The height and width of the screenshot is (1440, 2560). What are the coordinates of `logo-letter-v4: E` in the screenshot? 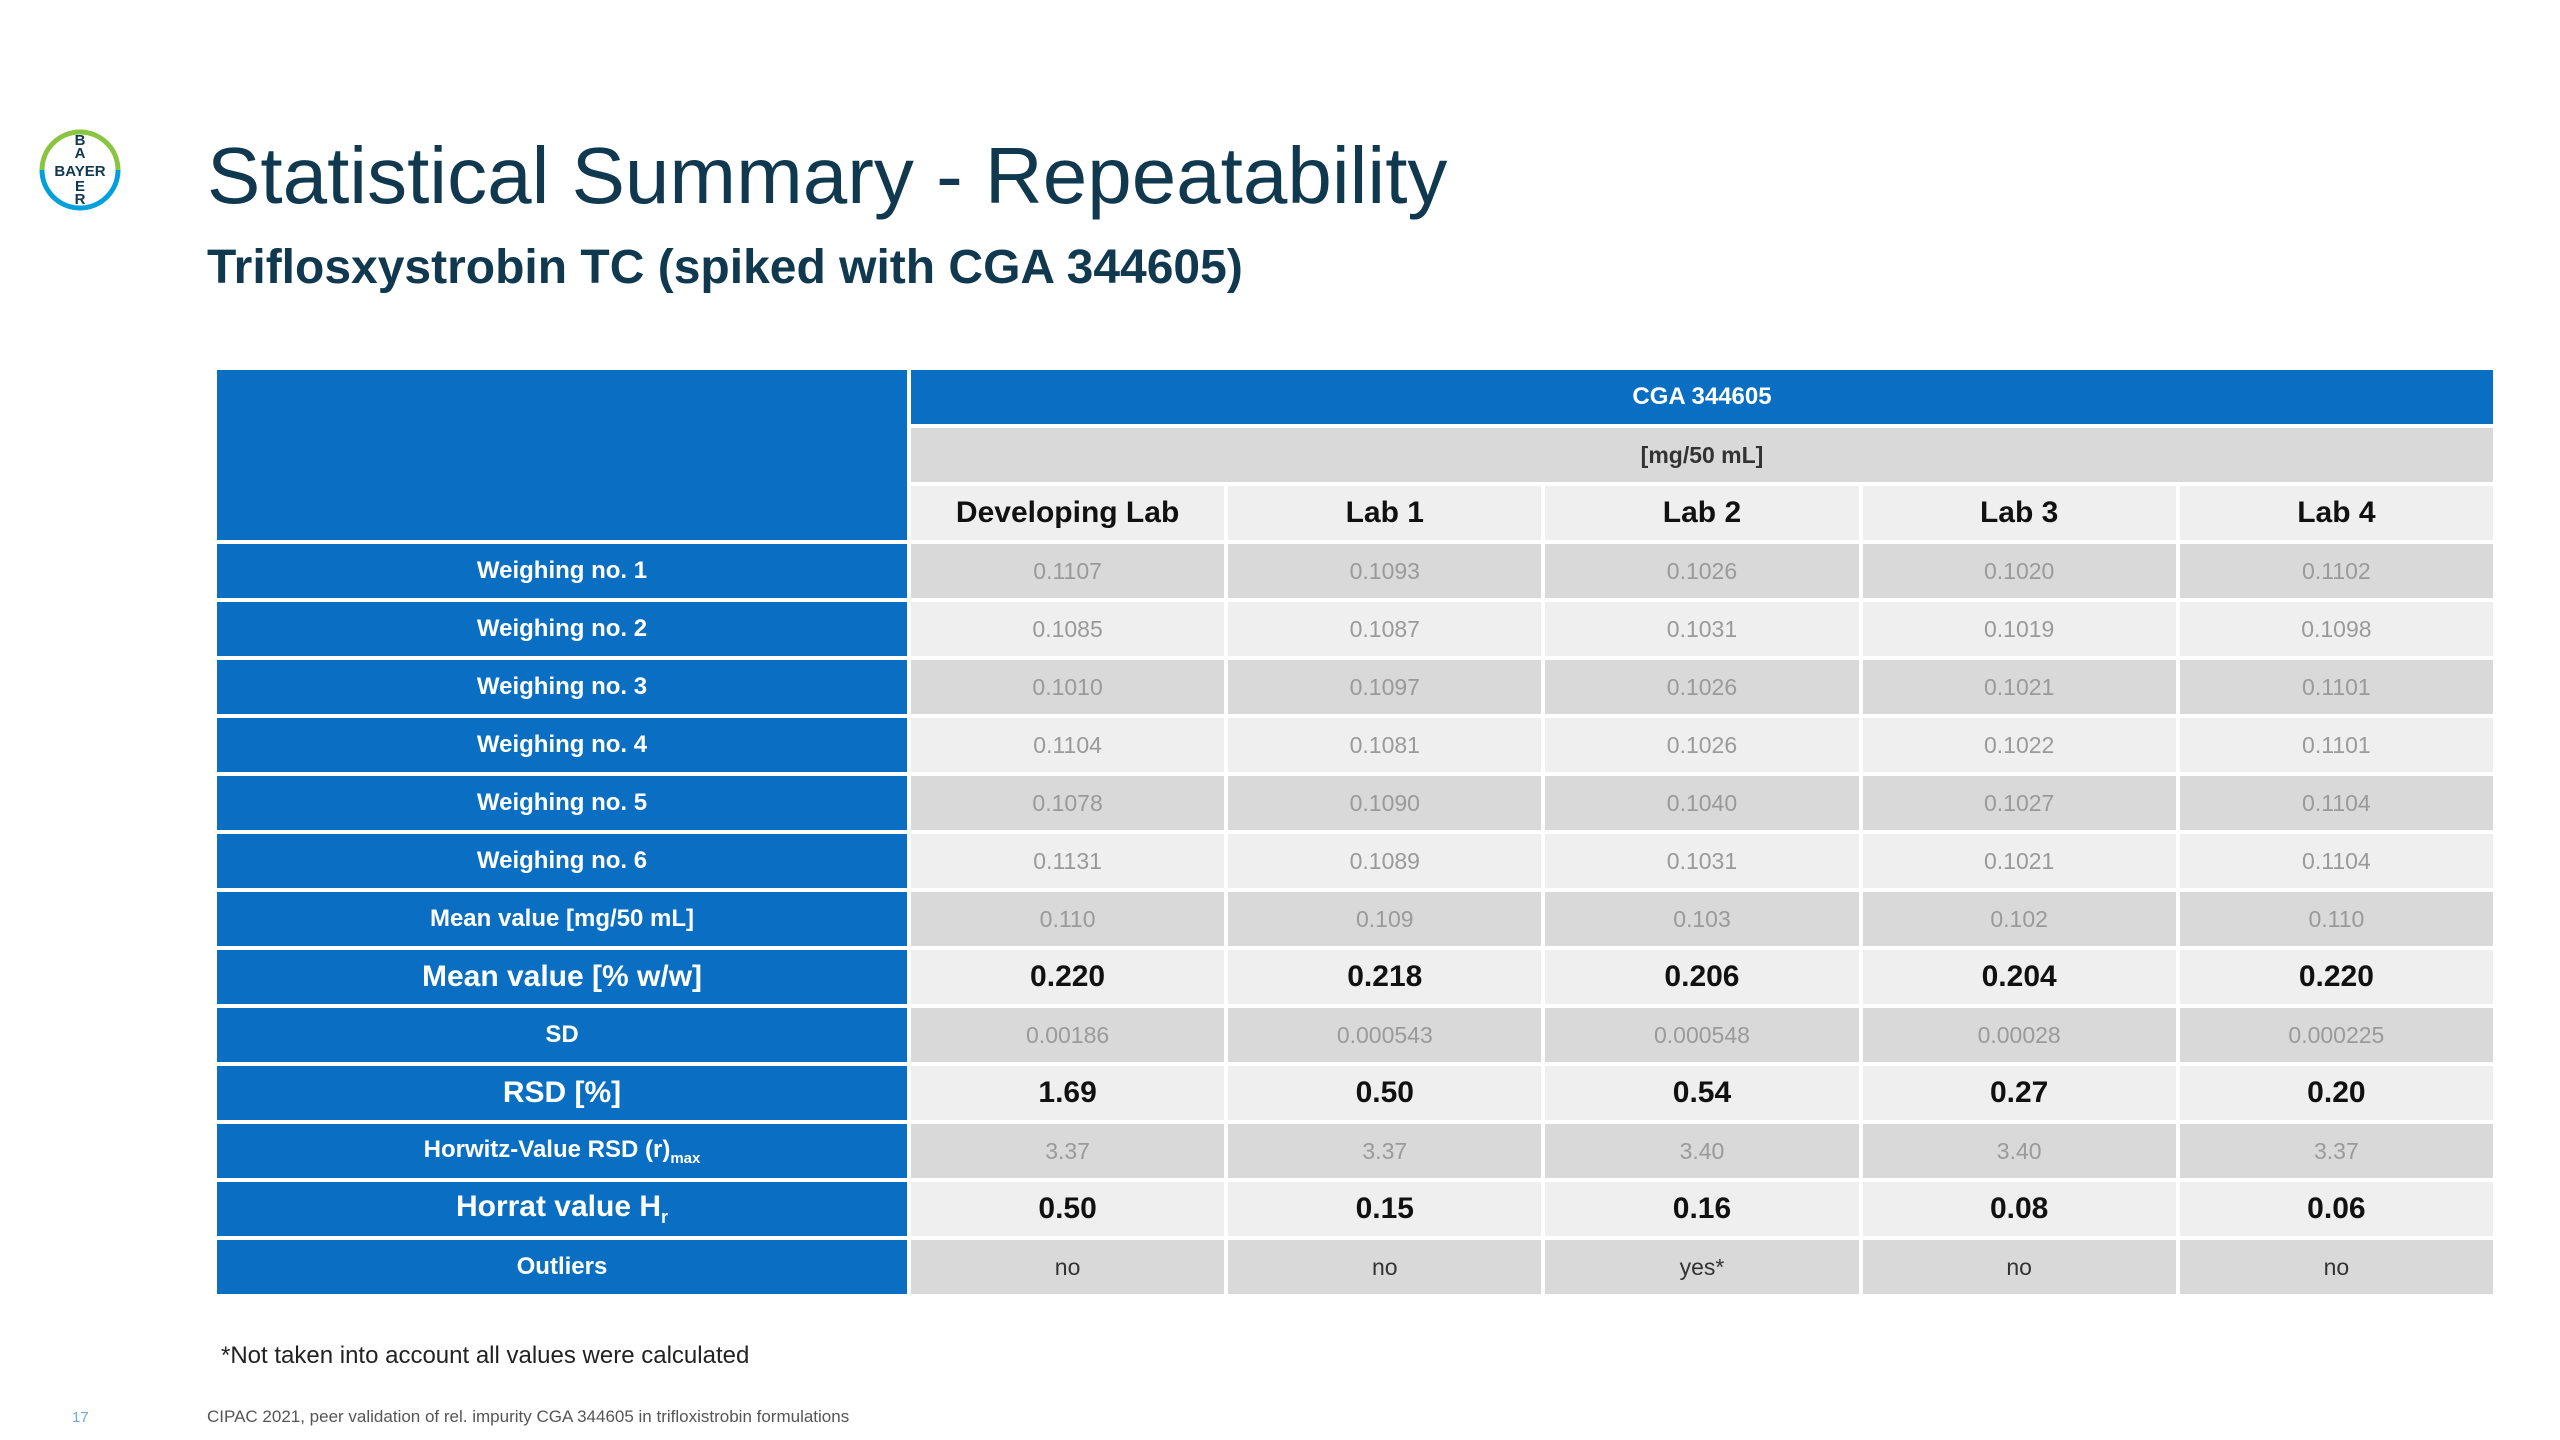 It's located at (80, 186).